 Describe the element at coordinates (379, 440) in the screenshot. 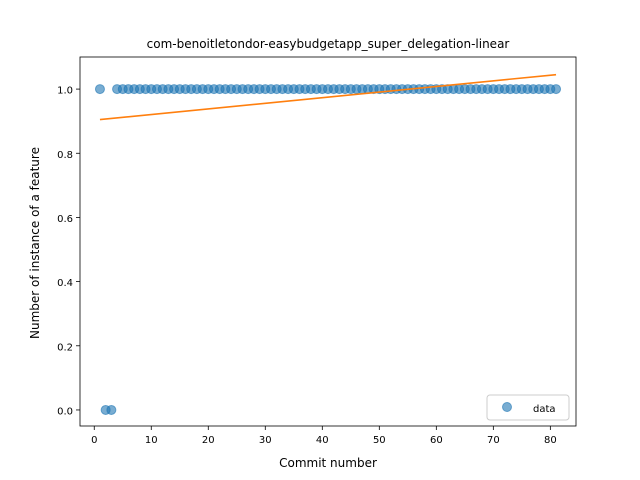

I see `x-tick-label: 50` at that location.